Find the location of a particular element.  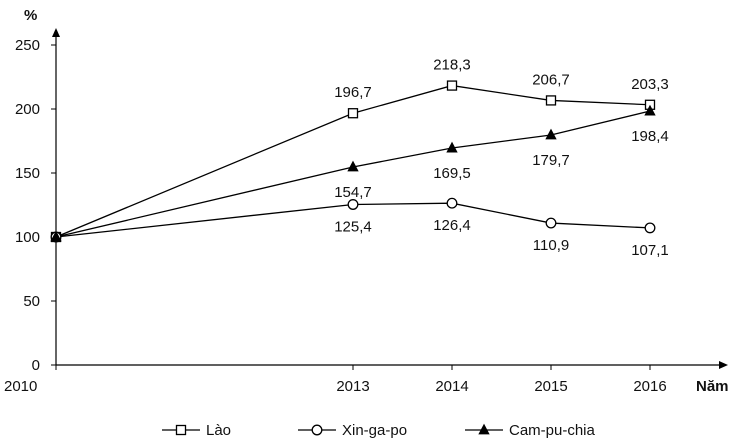

data-label: 107,1 is located at coordinates (650, 250).